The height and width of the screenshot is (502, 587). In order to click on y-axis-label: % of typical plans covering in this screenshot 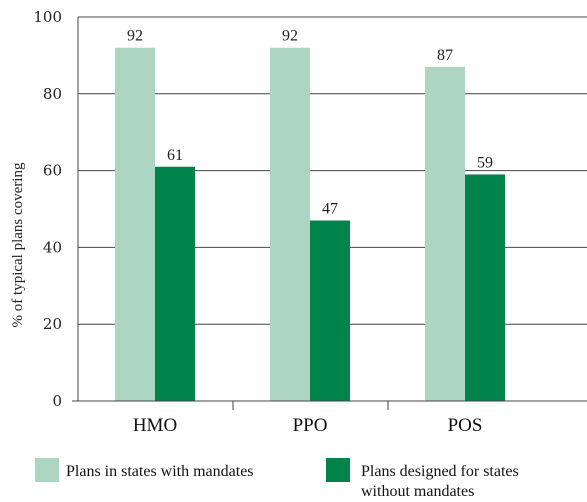, I will do `click(18, 244)`.